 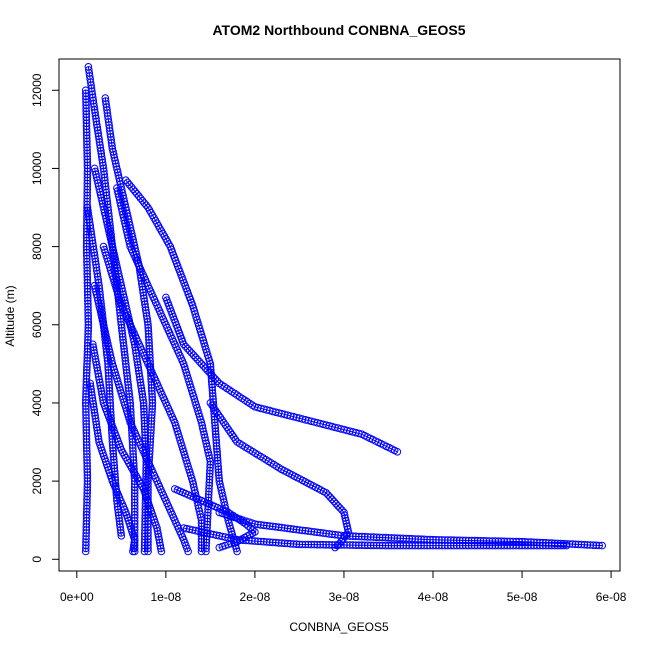 I want to click on x-axis: 0e+00 1e-08 2e-08 3e-08 4e-08 5e-08 6e-08, so click(x=343, y=587).